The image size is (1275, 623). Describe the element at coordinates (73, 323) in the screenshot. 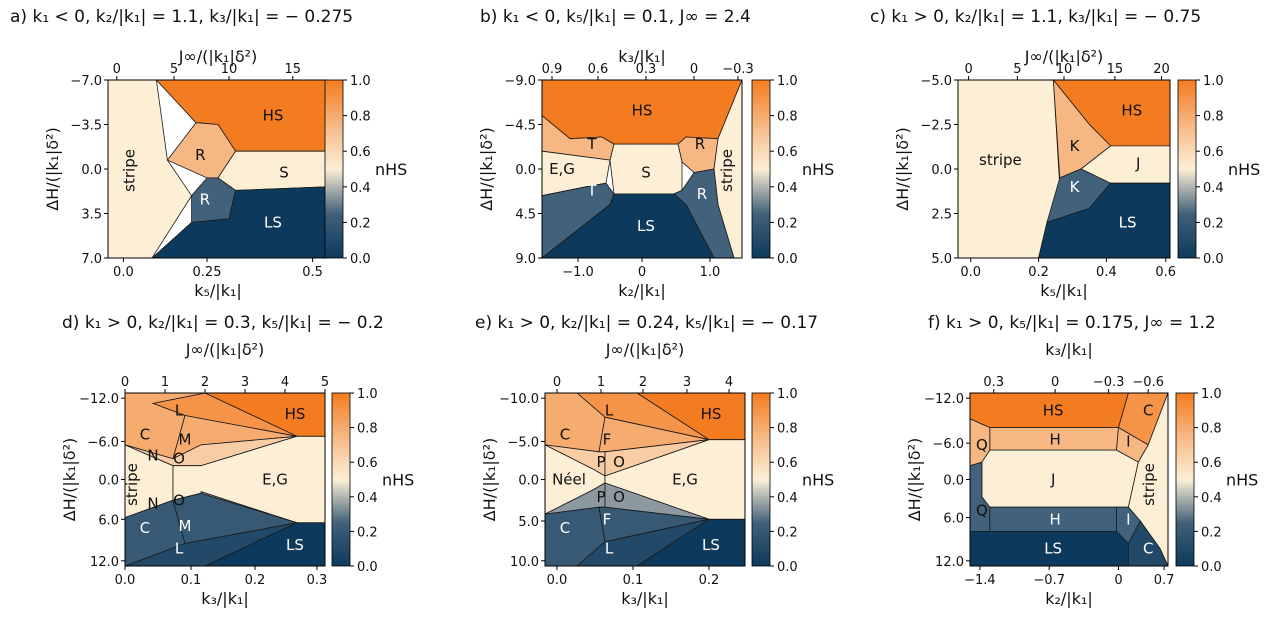

I see `panel-label: d)` at that location.